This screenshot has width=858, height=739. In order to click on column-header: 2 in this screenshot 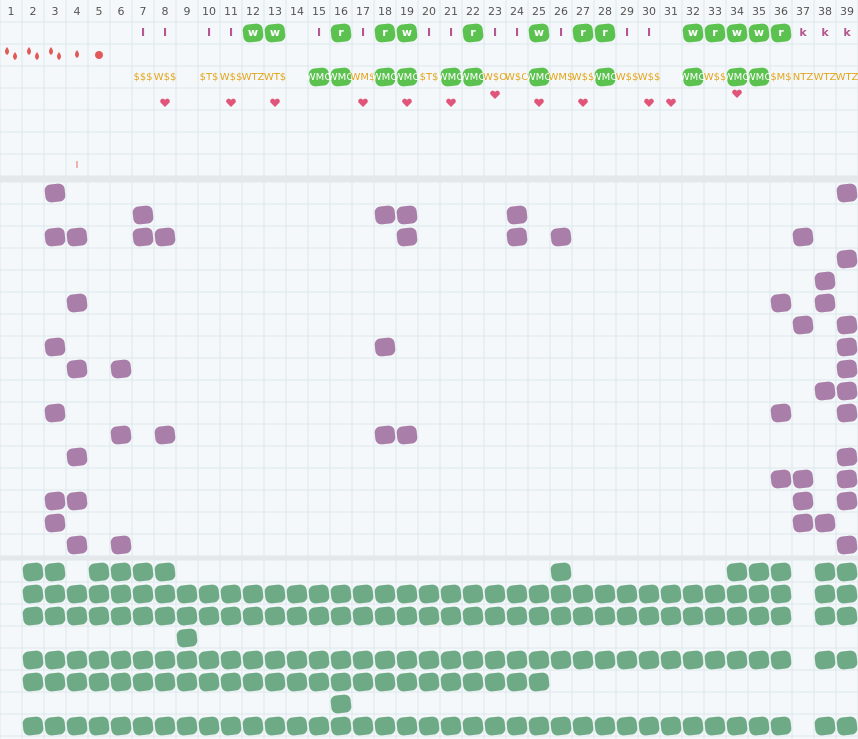, I will do `click(33, 11)`.